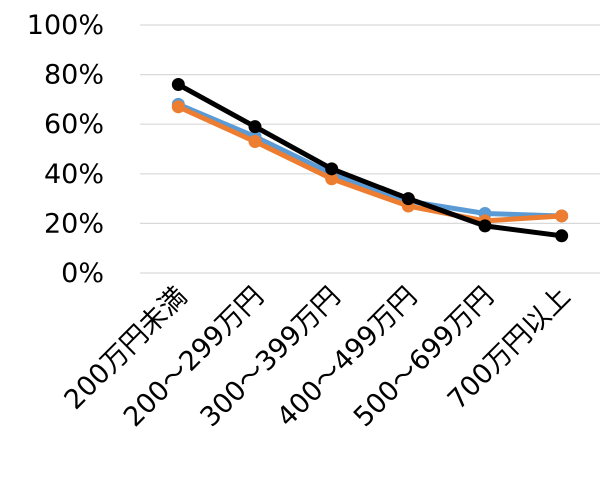 This screenshot has width=603, height=487. I want to click on x-tick-label: 300～399万円, so click(271, 357).